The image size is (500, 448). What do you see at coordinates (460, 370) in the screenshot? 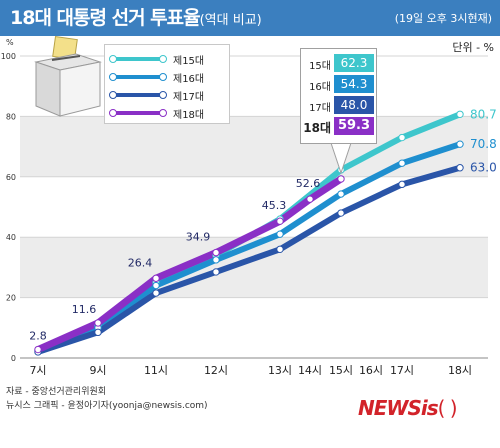
I see `x-tick-label: 18시` at bounding box center [460, 370].